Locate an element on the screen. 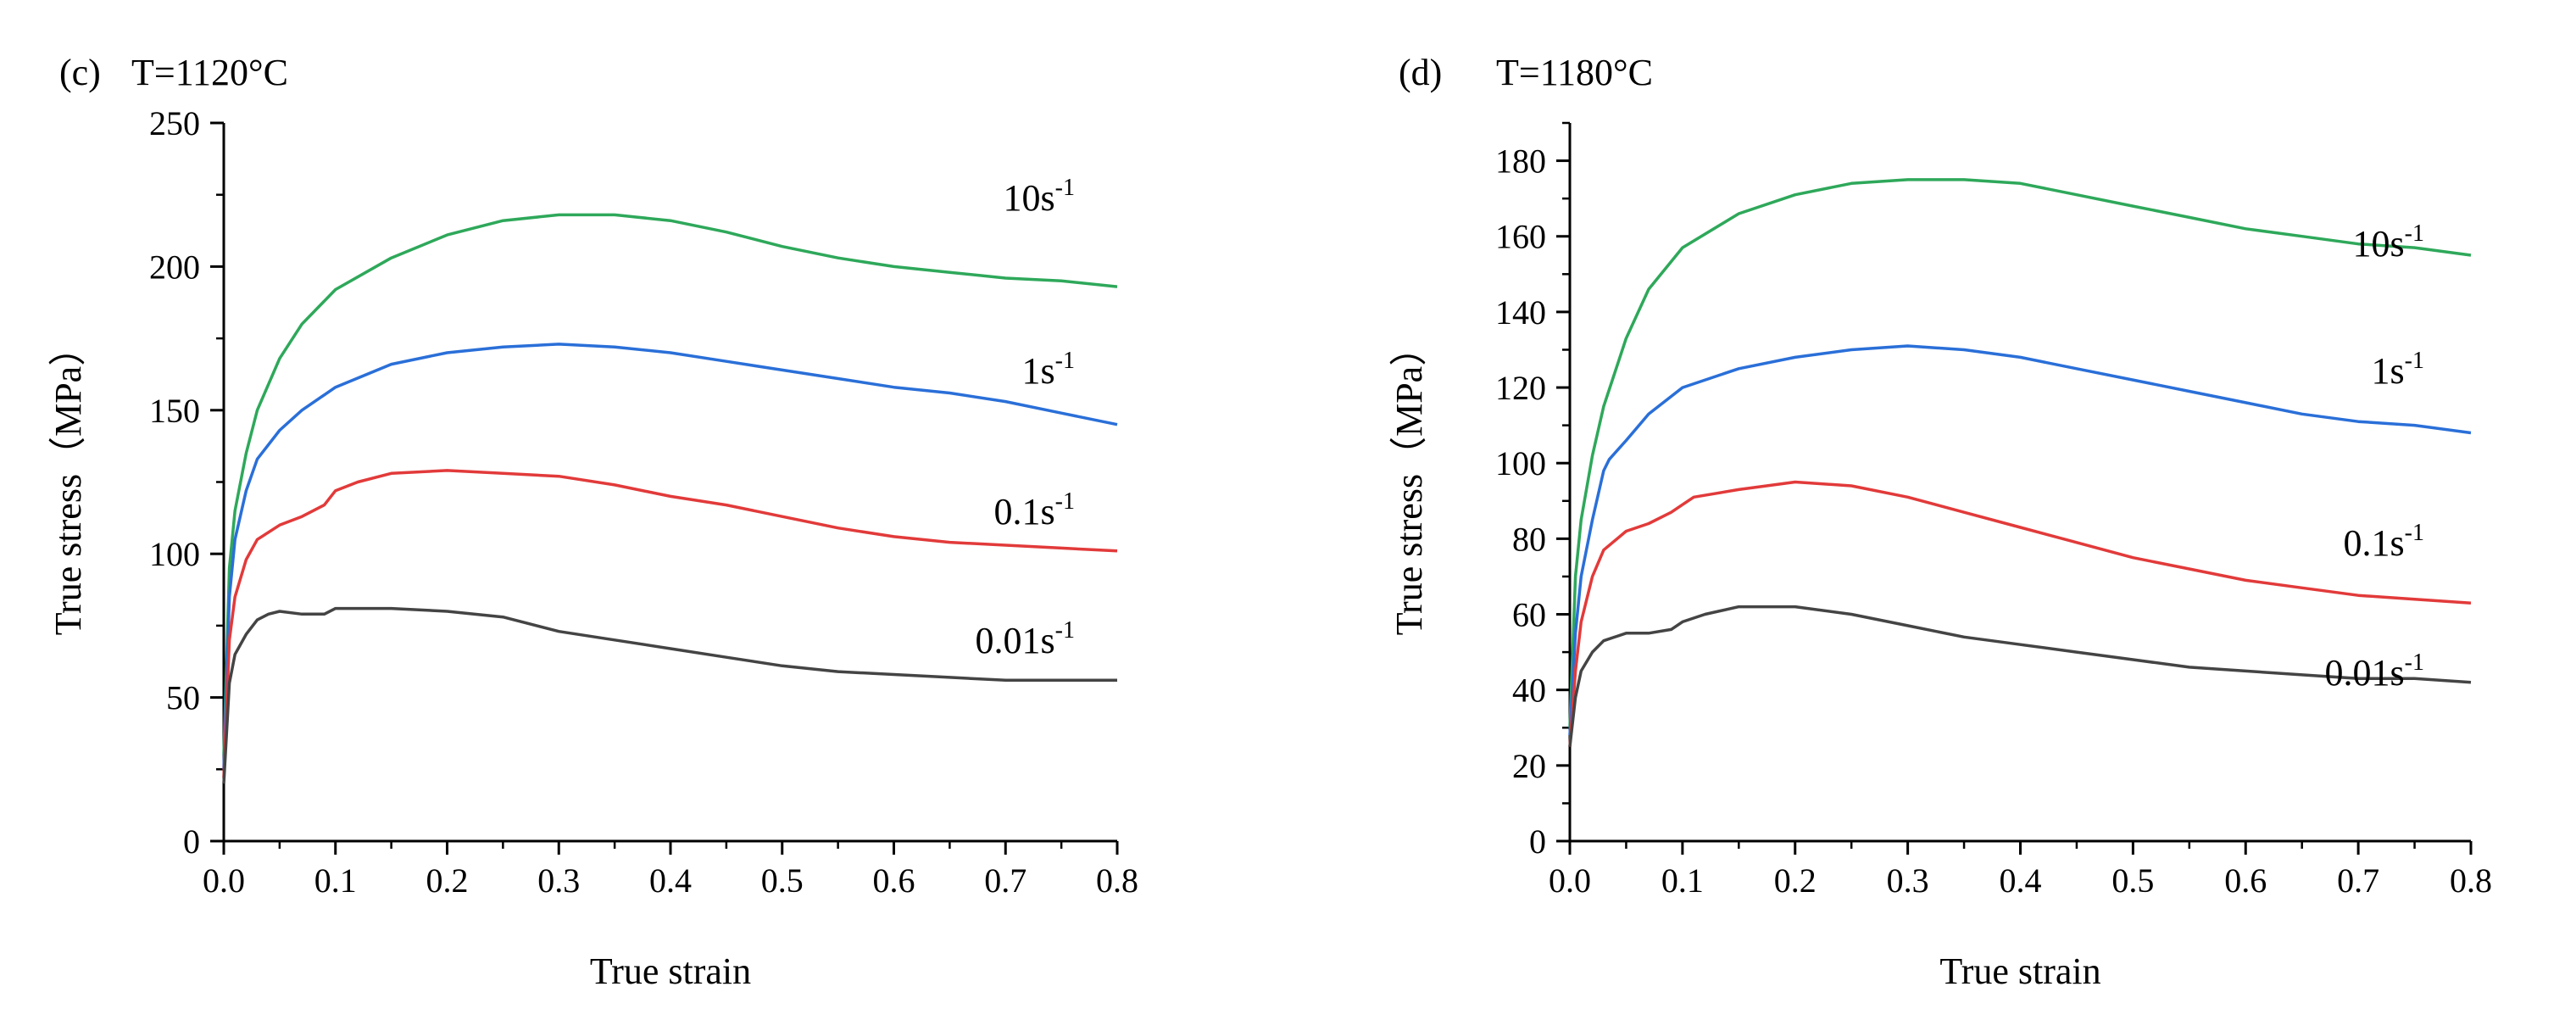 The height and width of the screenshot is (1020, 2576). y-tick-label: 20 is located at coordinates (1529, 766).